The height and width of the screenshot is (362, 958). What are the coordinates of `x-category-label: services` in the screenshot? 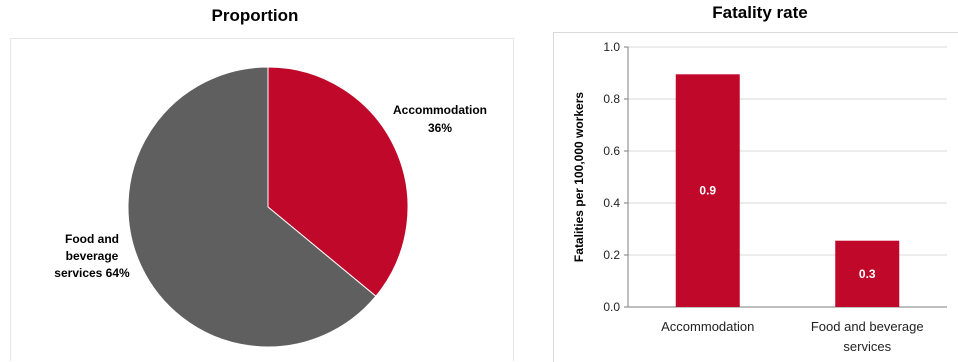 It's located at (867, 346).